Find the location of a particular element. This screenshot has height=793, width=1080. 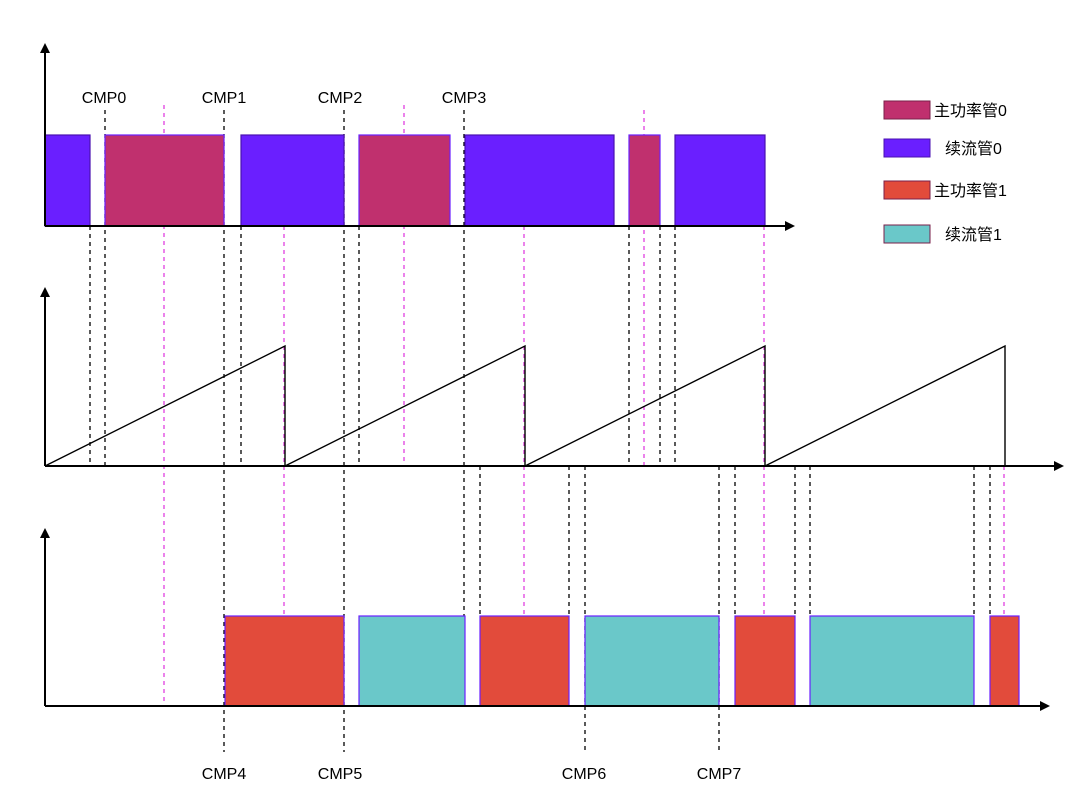

cmp6-label: CMP6 is located at coordinates (584, 774).